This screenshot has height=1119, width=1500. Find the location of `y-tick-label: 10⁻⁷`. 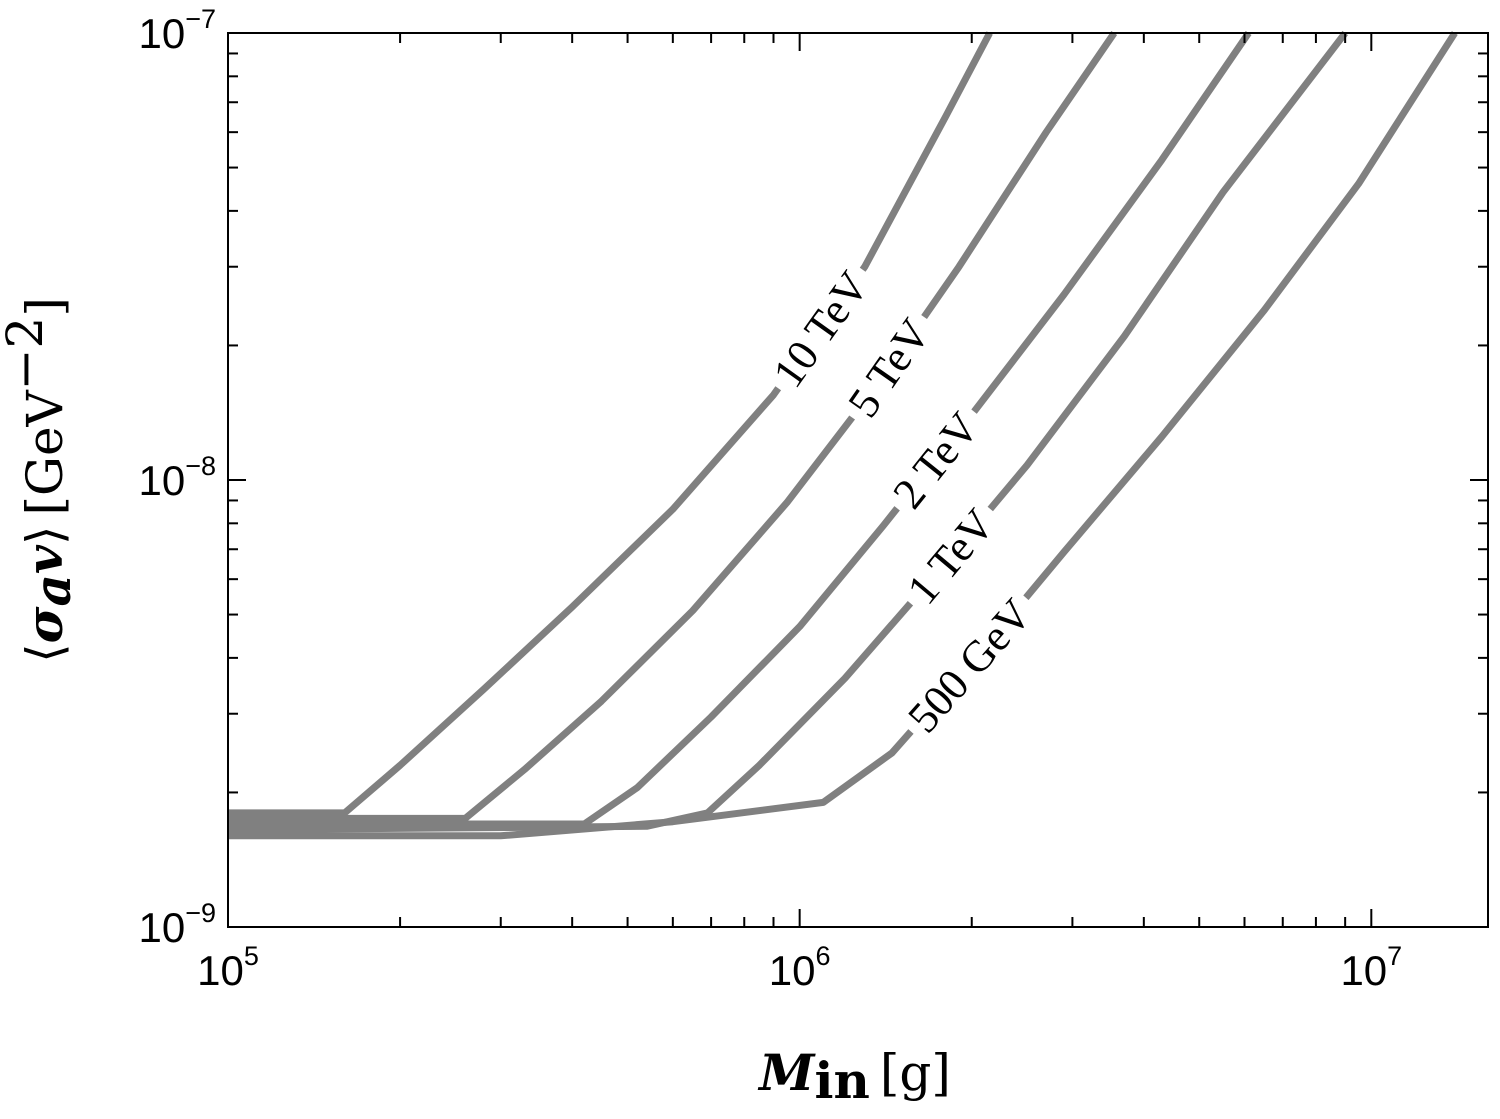

y-tick-label: 10⁻⁷ is located at coordinates (177, 30).